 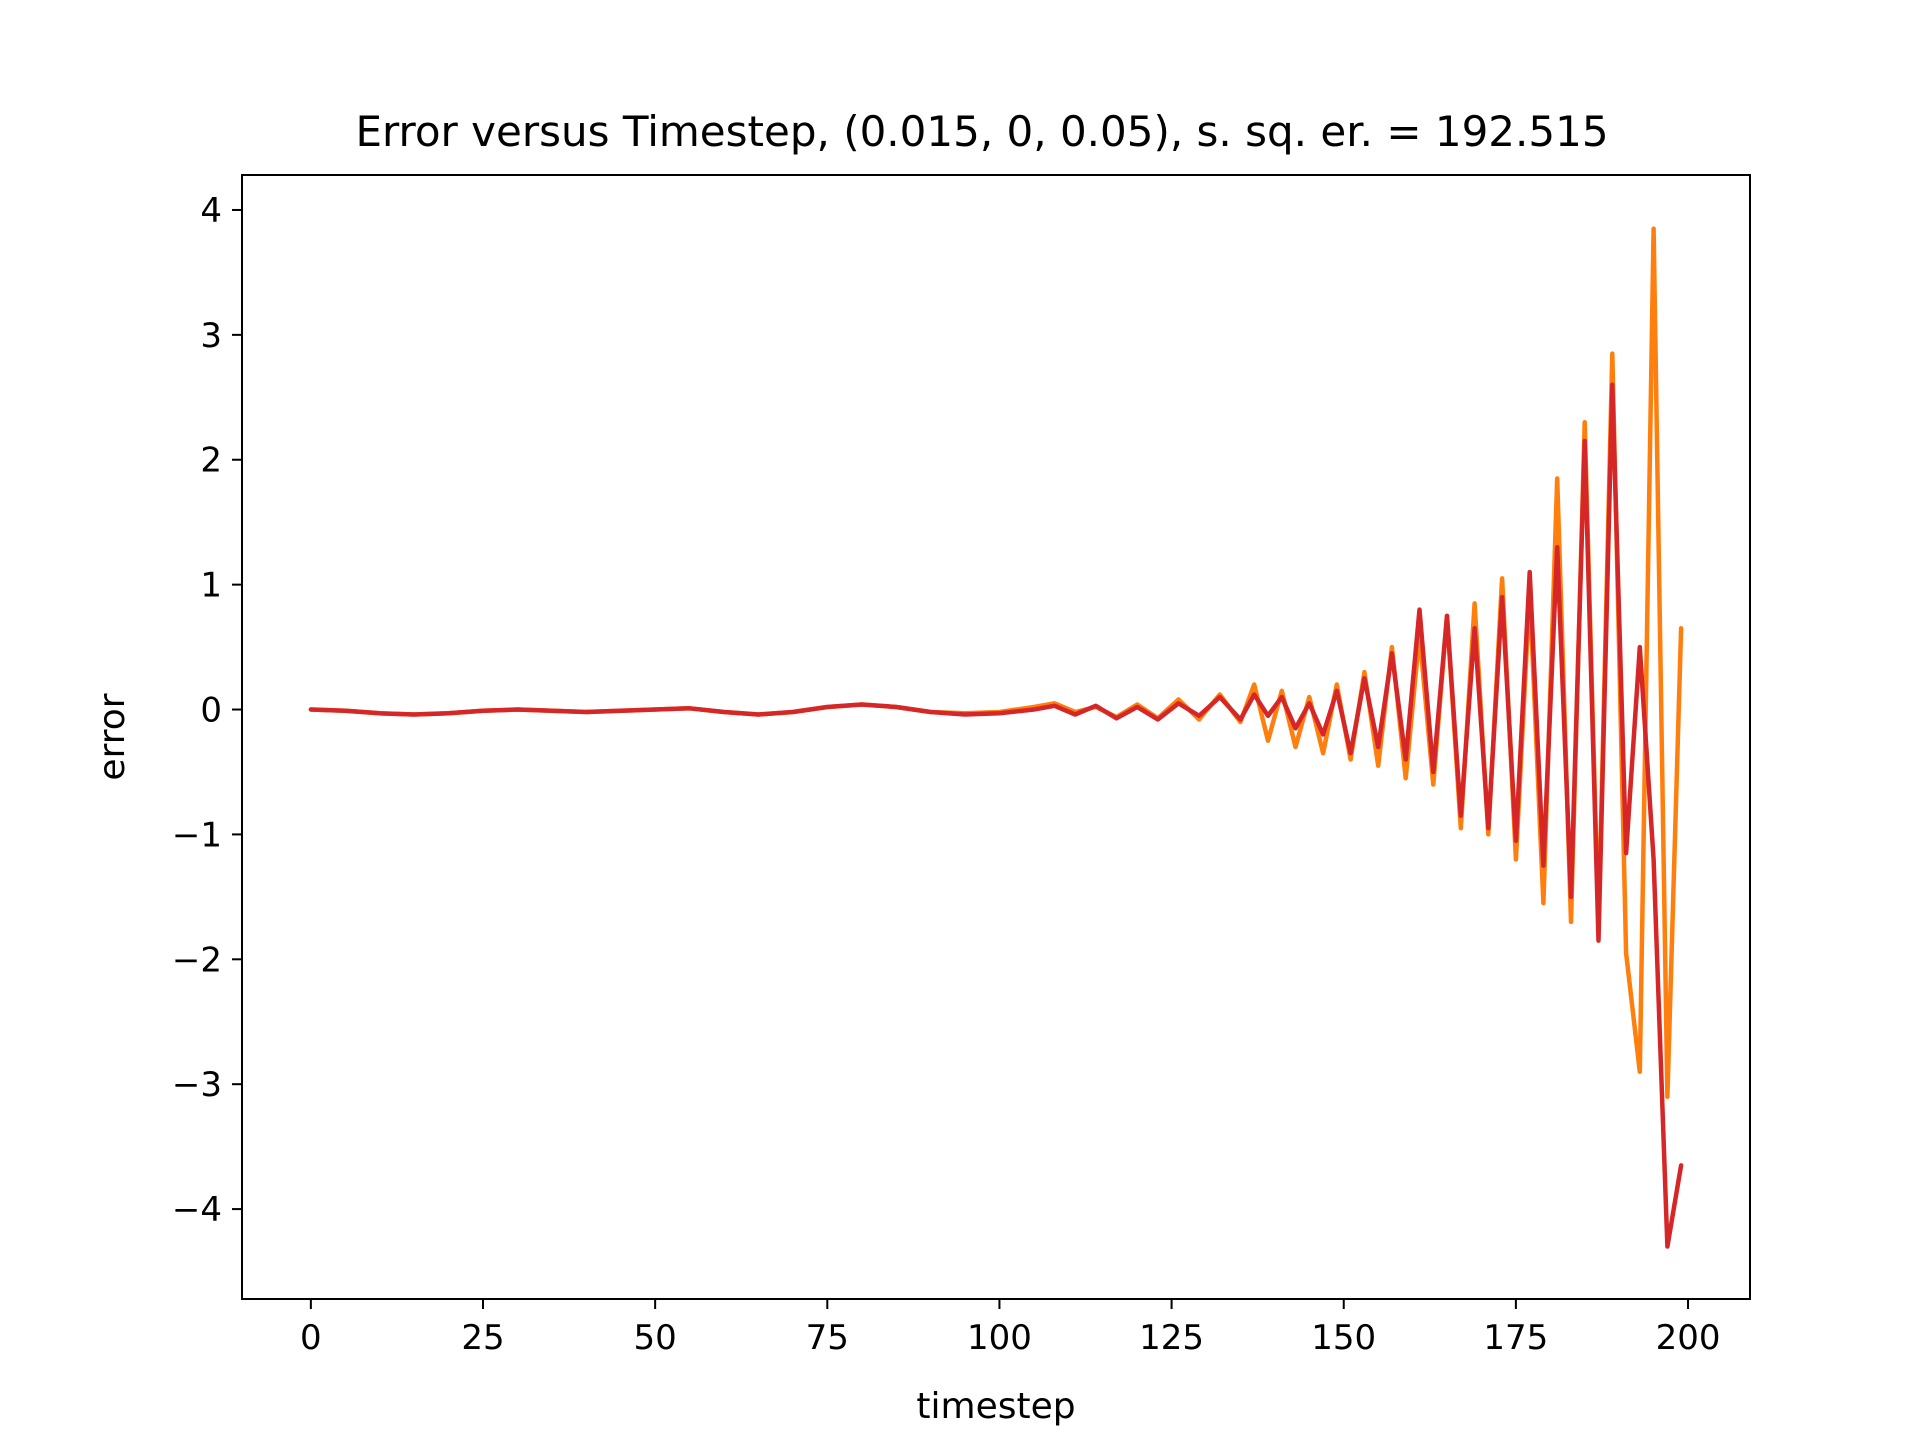 I want to click on y-tick-label: 2, so click(x=211, y=461).